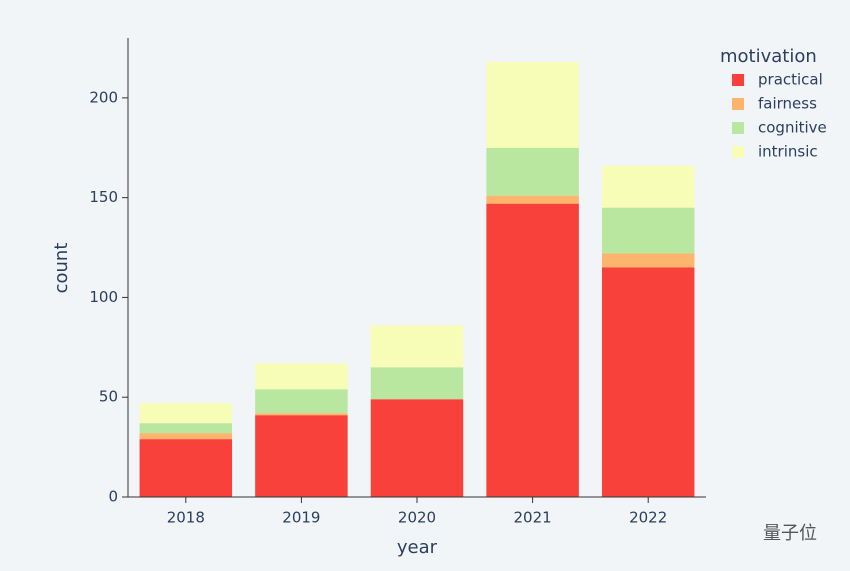 This screenshot has width=850, height=571. What do you see at coordinates (103, 297) in the screenshot?
I see `y-tick-label: 100` at bounding box center [103, 297].